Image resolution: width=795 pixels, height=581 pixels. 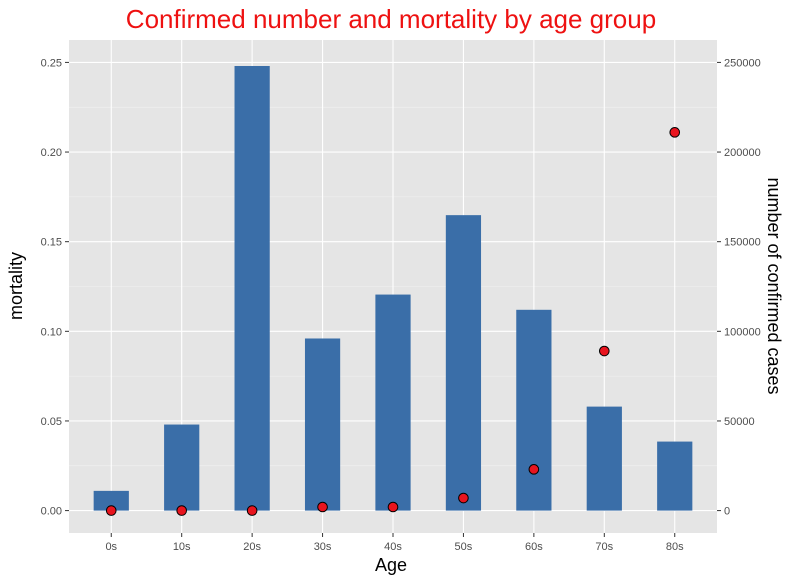 What do you see at coordinates (393, 547) in the screenshot?
I see `x-tick-label: 40s` at bounding box center [393, 547].